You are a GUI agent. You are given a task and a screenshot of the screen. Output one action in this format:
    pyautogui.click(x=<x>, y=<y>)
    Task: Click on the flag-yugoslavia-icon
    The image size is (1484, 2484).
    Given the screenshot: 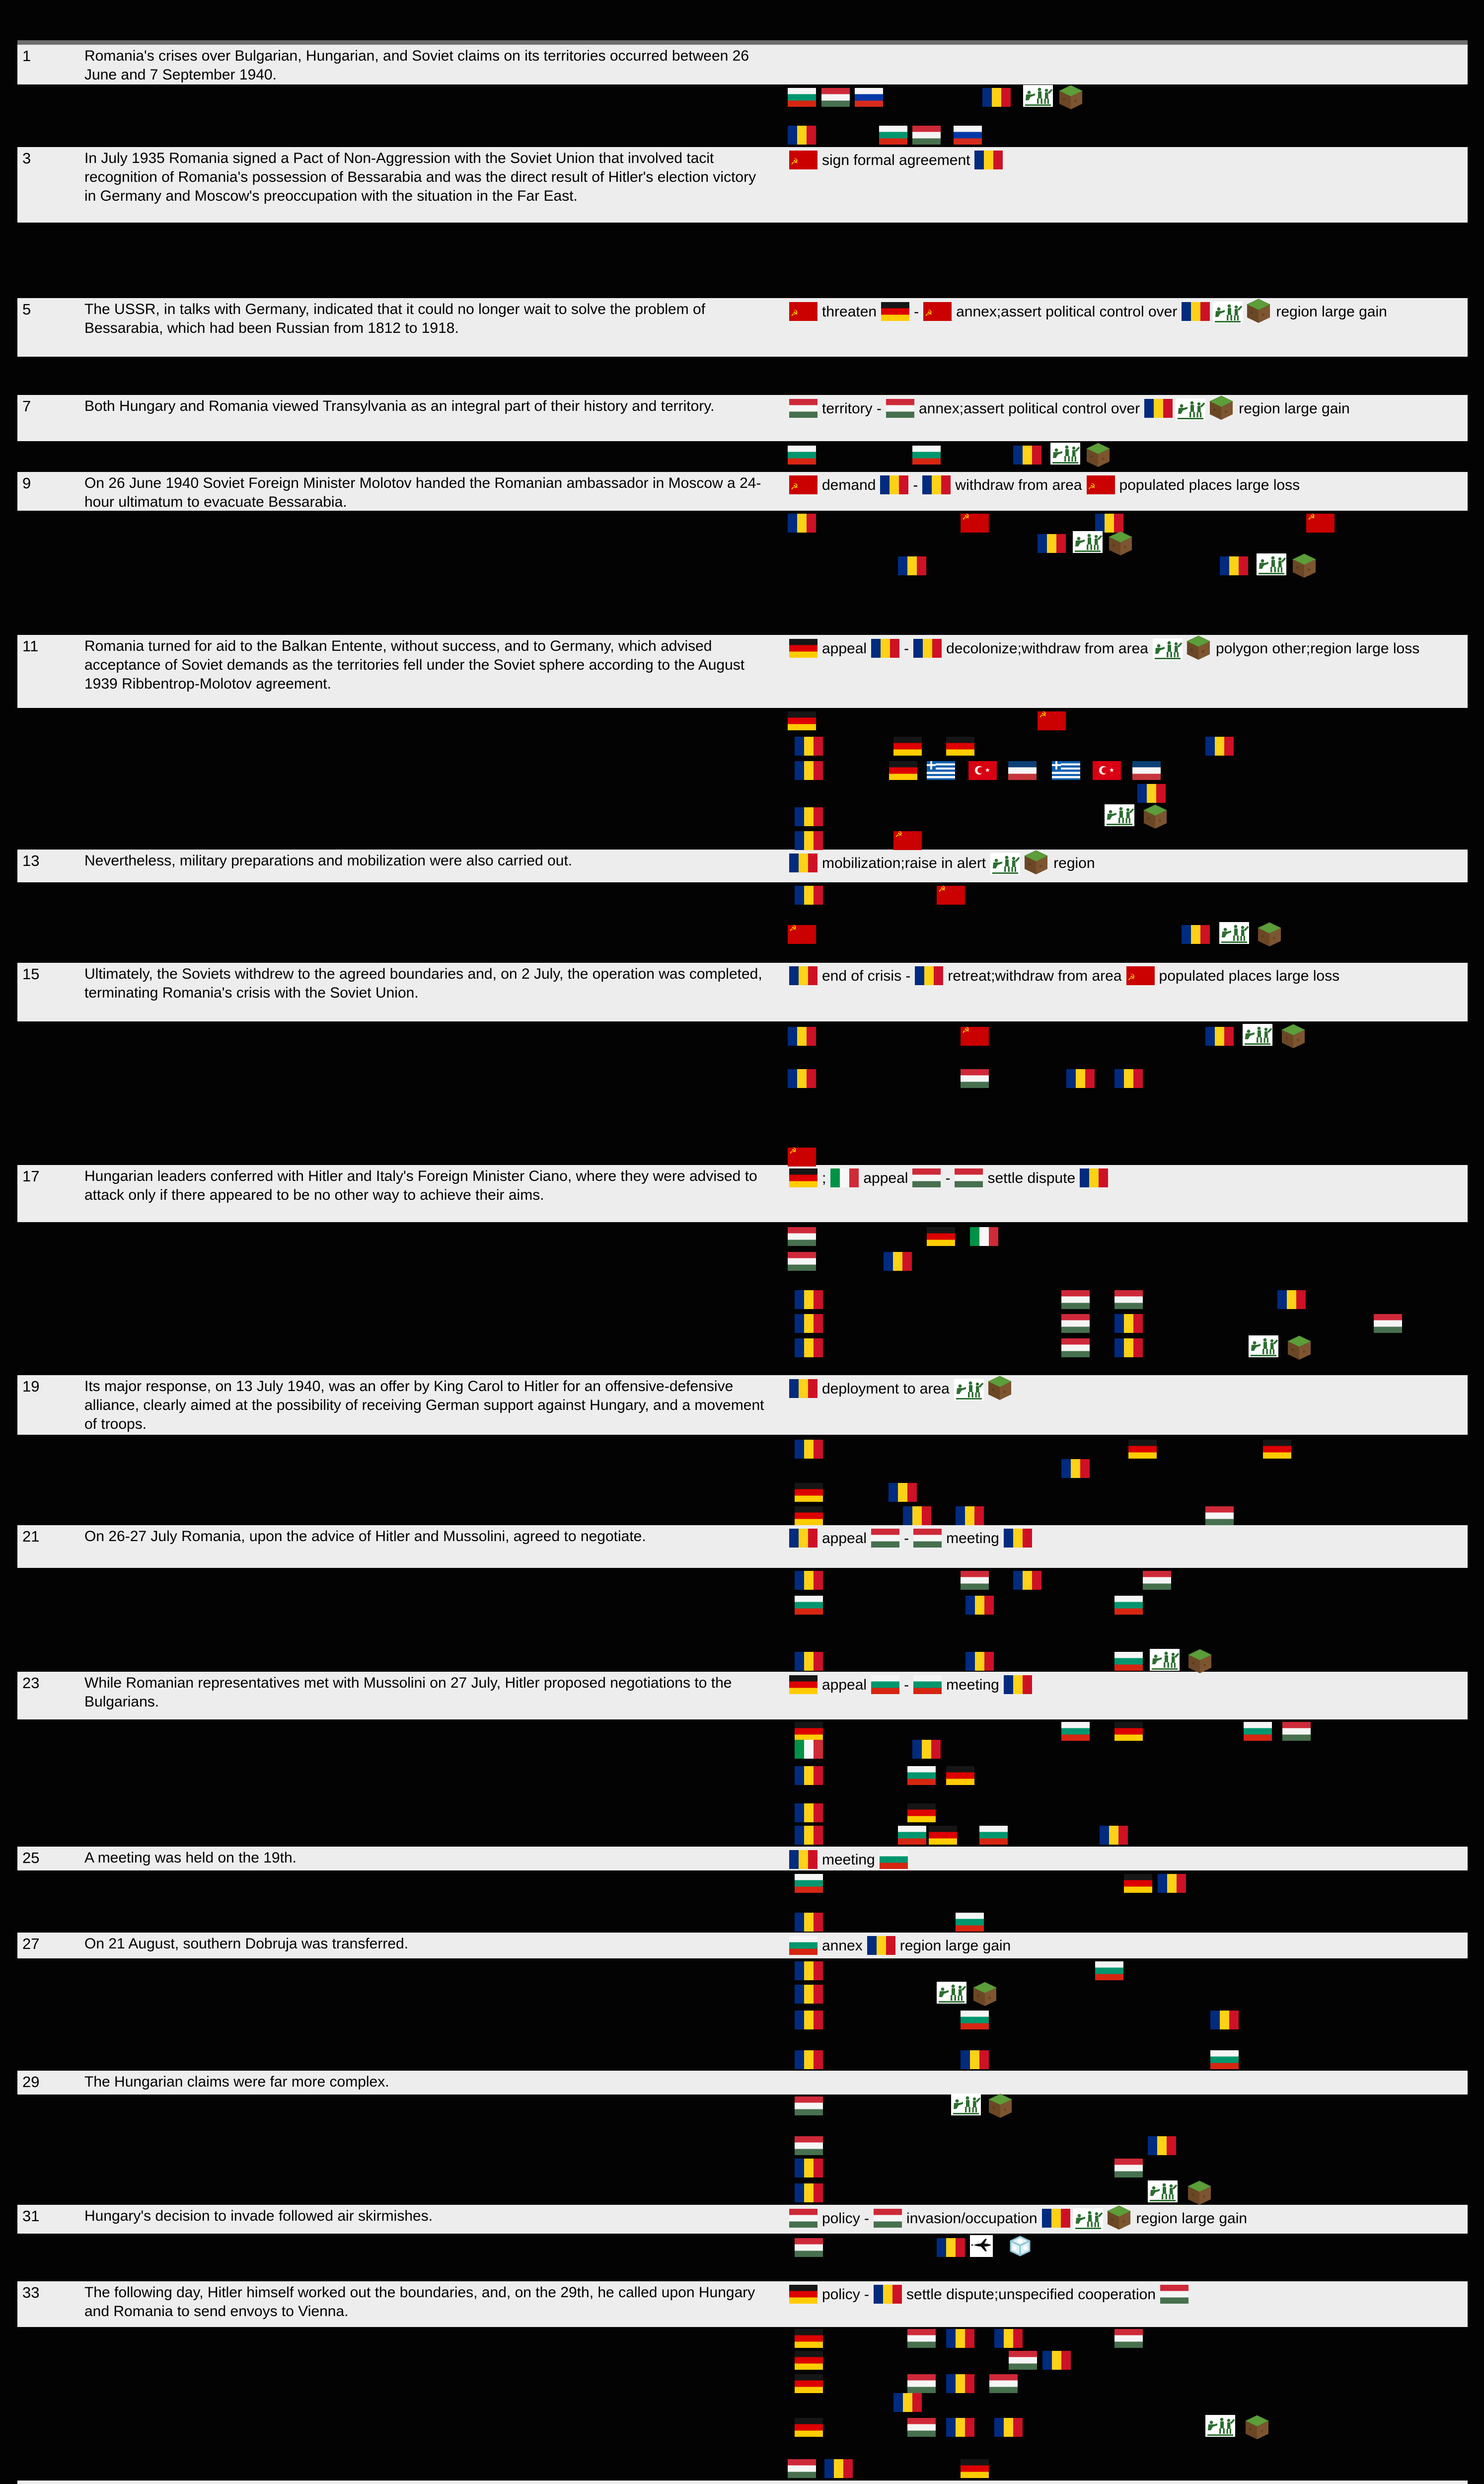 What is the action you would take?
    pyautogui.click(x=1146, y=770)
    